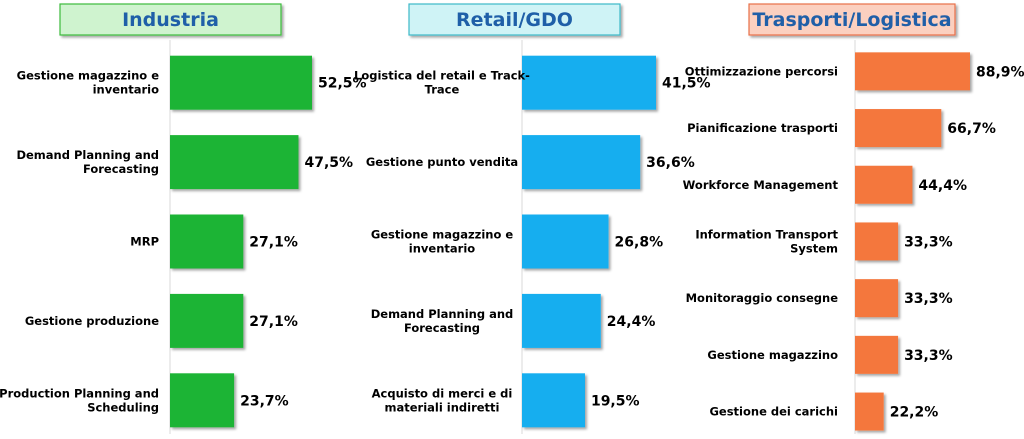  I want to click on category-label: Information Transport, so click(766, 234).